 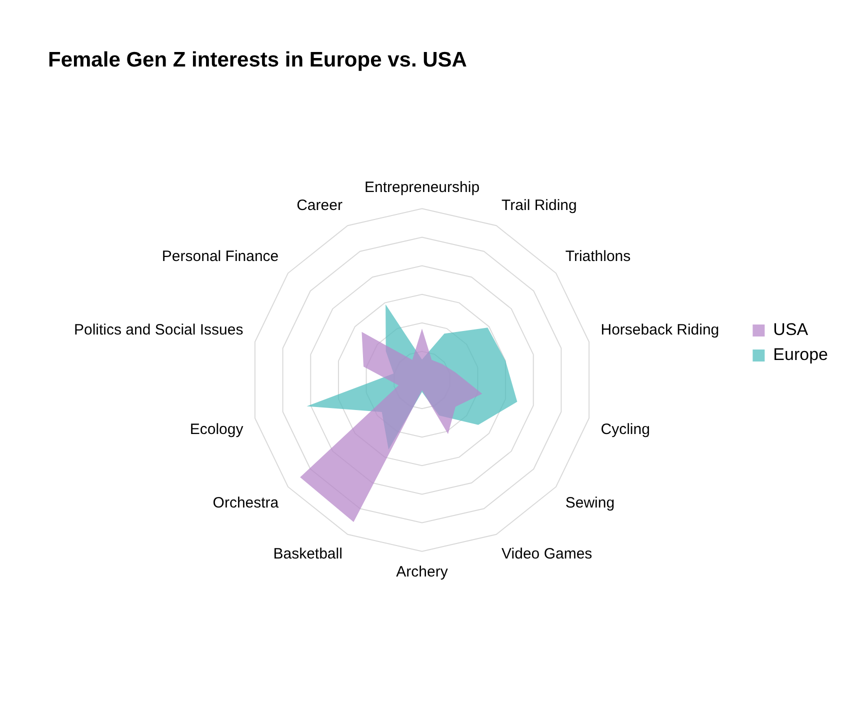 I want to click on spoke-label: Personal Finance, so click(x=220, y=256).